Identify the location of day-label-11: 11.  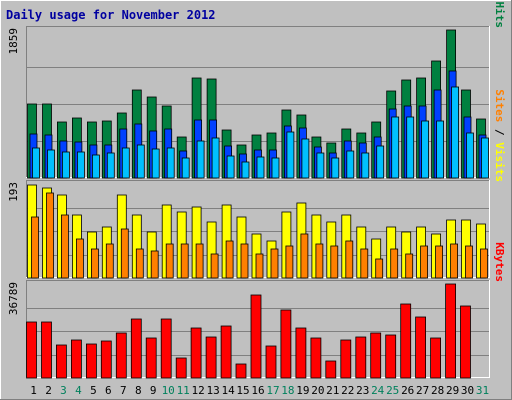
(183, 390).